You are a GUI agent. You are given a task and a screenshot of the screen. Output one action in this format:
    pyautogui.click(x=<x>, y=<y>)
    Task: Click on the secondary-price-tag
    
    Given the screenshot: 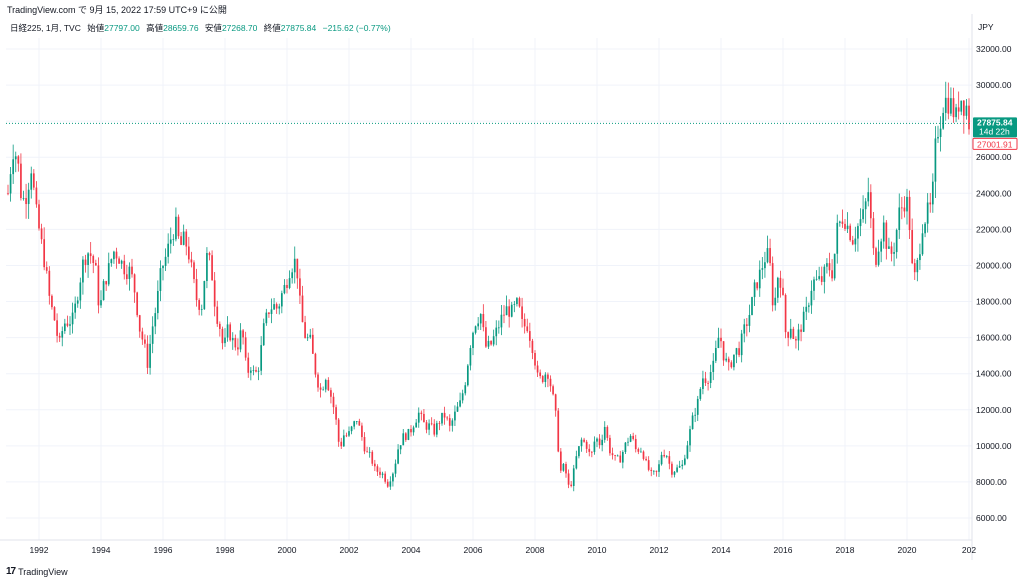 What is the action you would take?
    pyautogui.click(x=995, y=143)
    